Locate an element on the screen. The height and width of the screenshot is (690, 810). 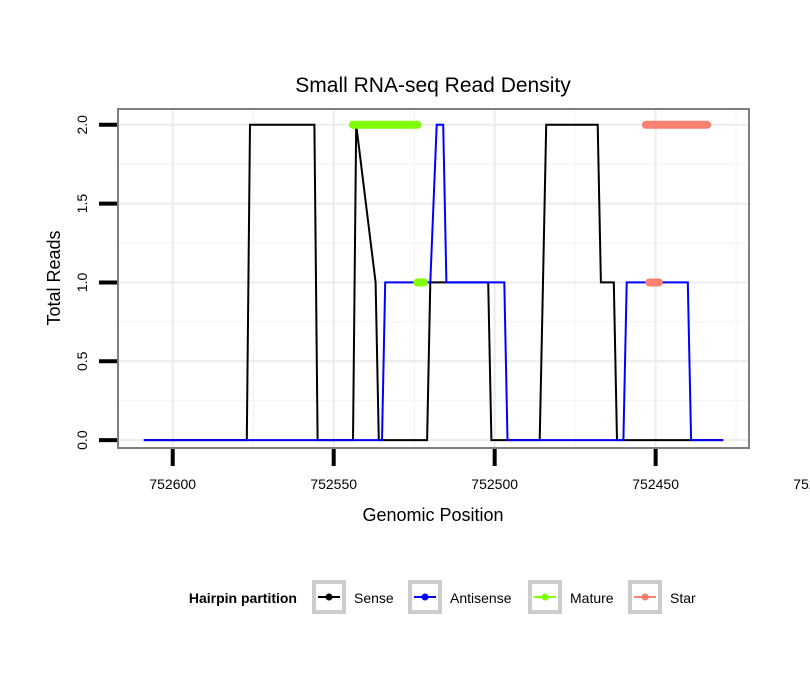
legend-item-sense: Sense is located at coordinates (353, 597).